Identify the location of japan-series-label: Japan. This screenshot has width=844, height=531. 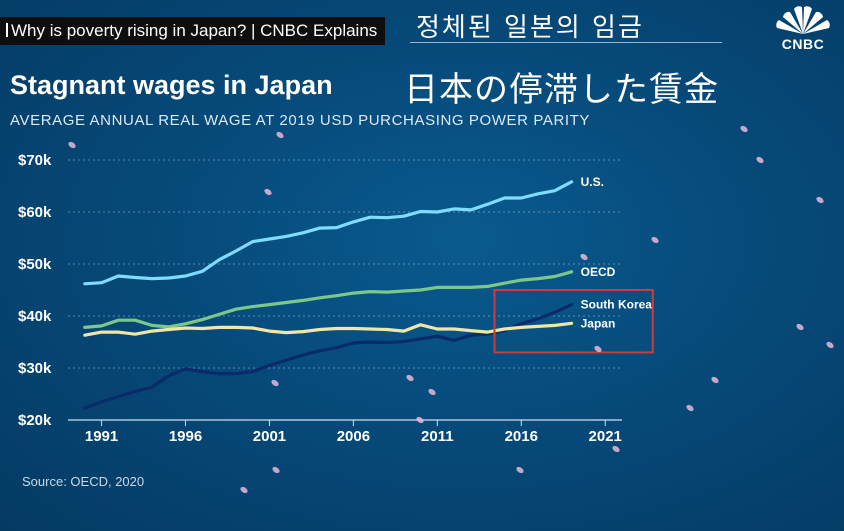
(598, 323).